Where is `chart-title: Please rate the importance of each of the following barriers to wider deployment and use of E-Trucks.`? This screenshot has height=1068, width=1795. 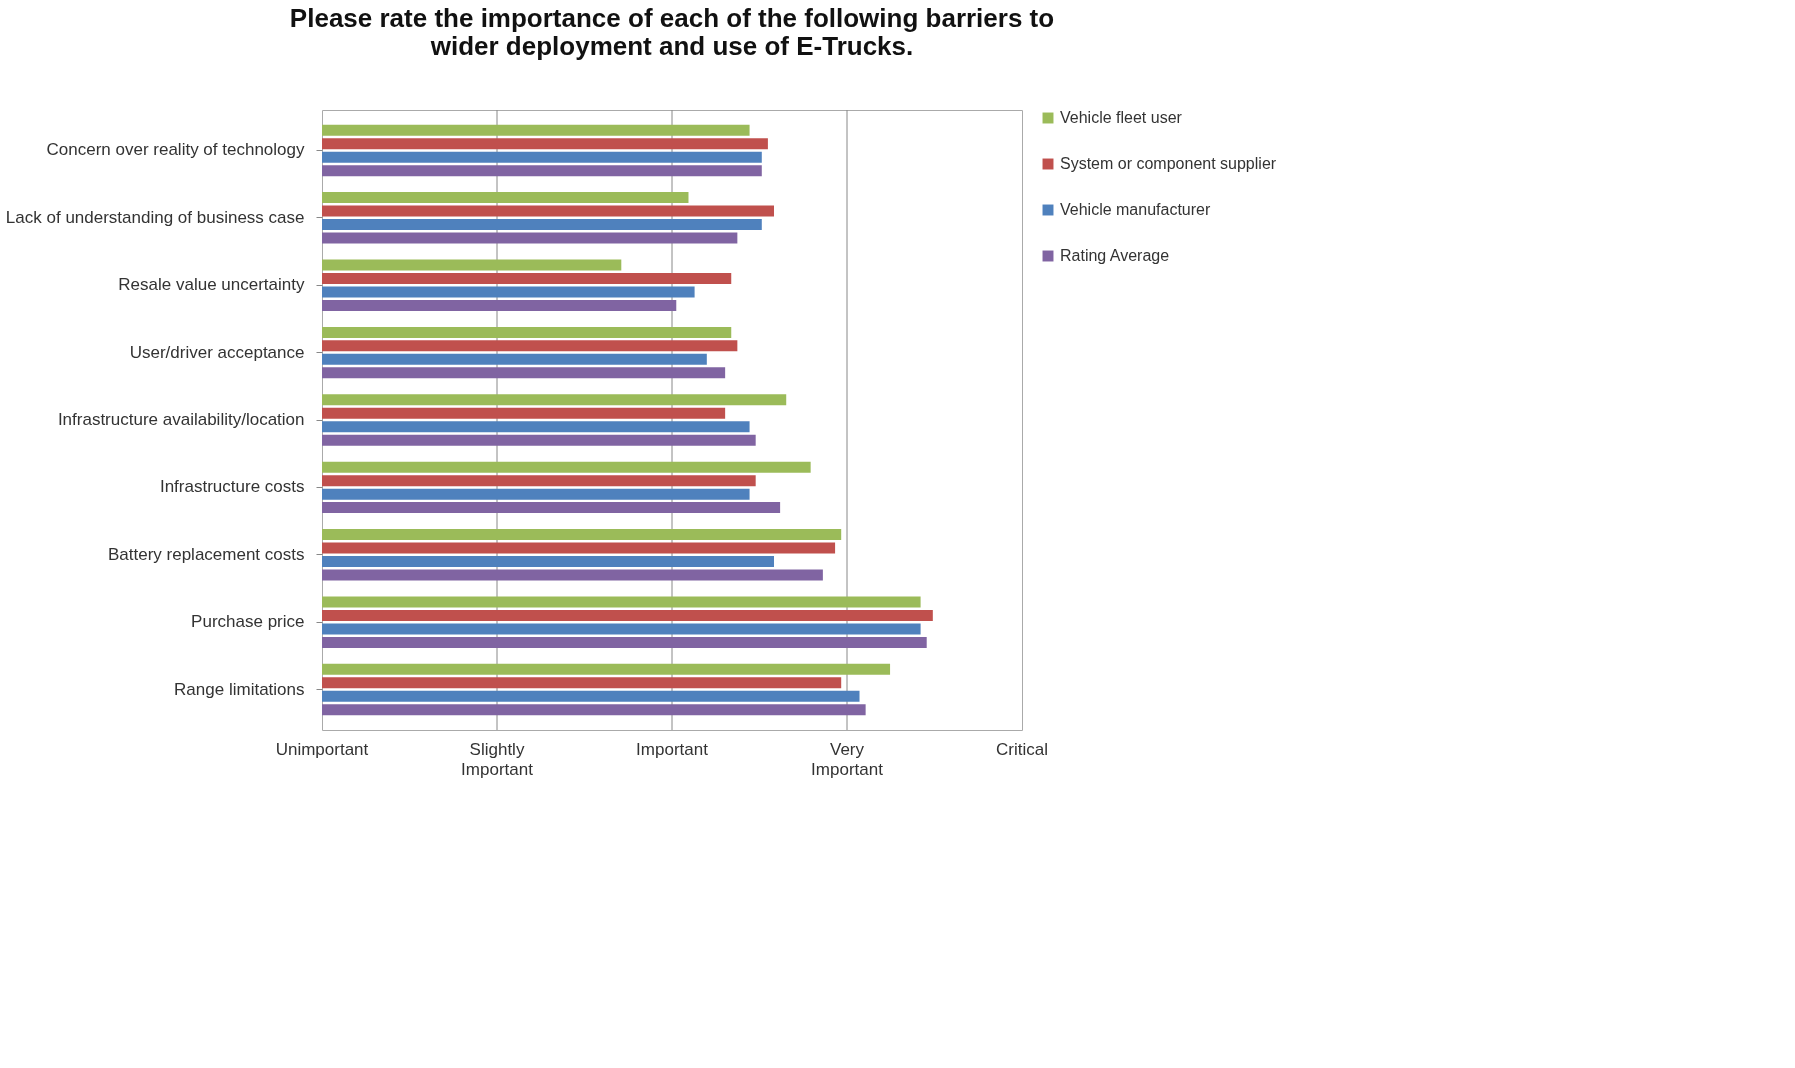
chart-title: Please rate the importance of each of the following barriers to wider deployment and use of E-Trucks. is located at coordinates (672, 31).